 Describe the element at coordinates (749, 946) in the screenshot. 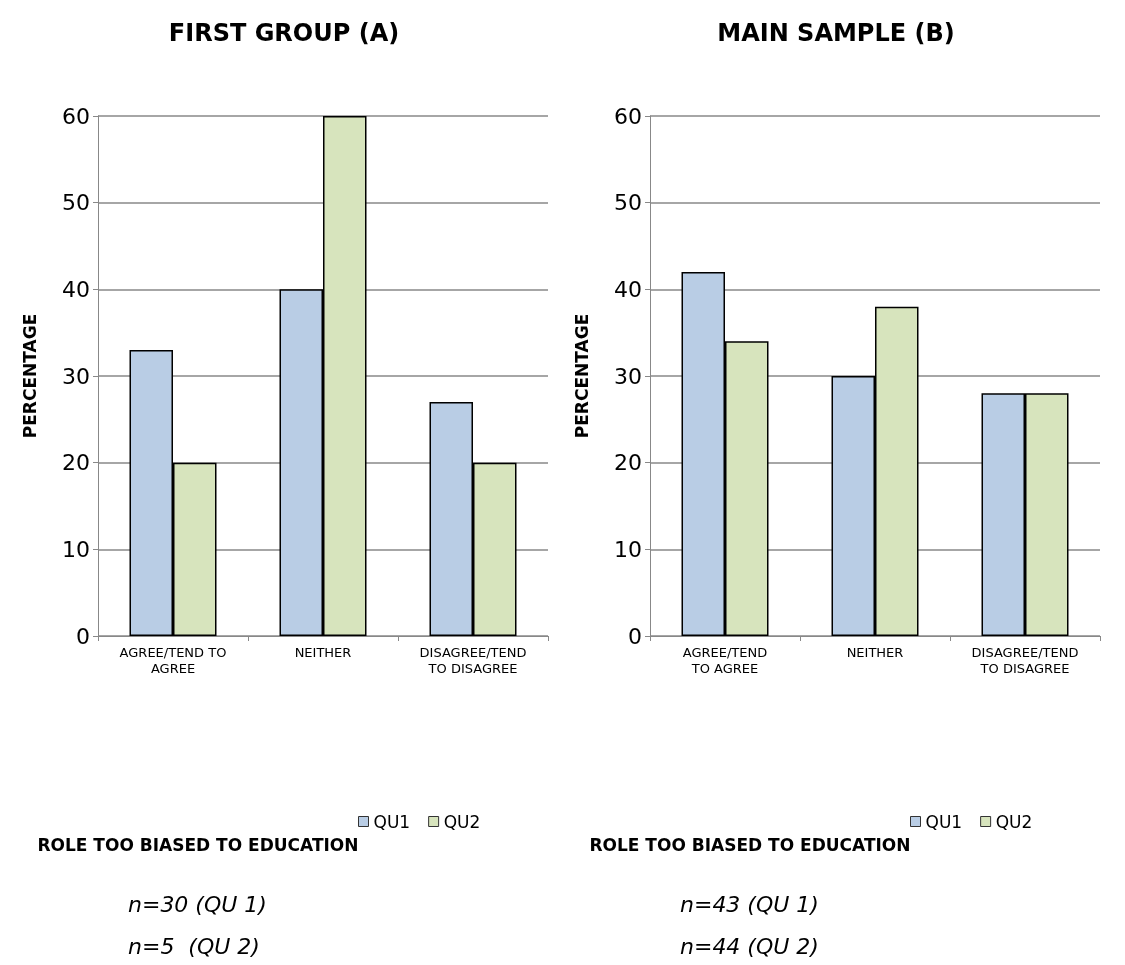

I see `text: n=44 (QU 2)` at that location.